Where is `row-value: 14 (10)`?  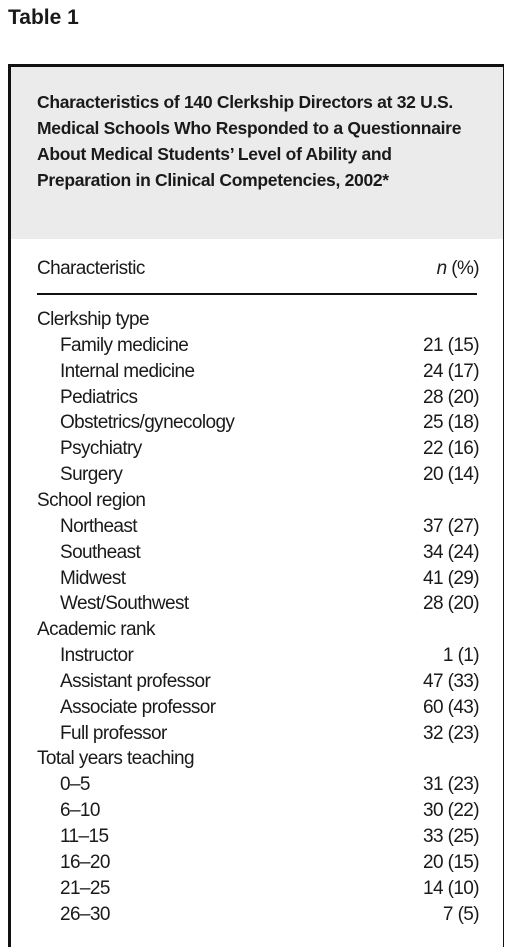 row-value: 14 (10) is located at coordinates (451, 888).